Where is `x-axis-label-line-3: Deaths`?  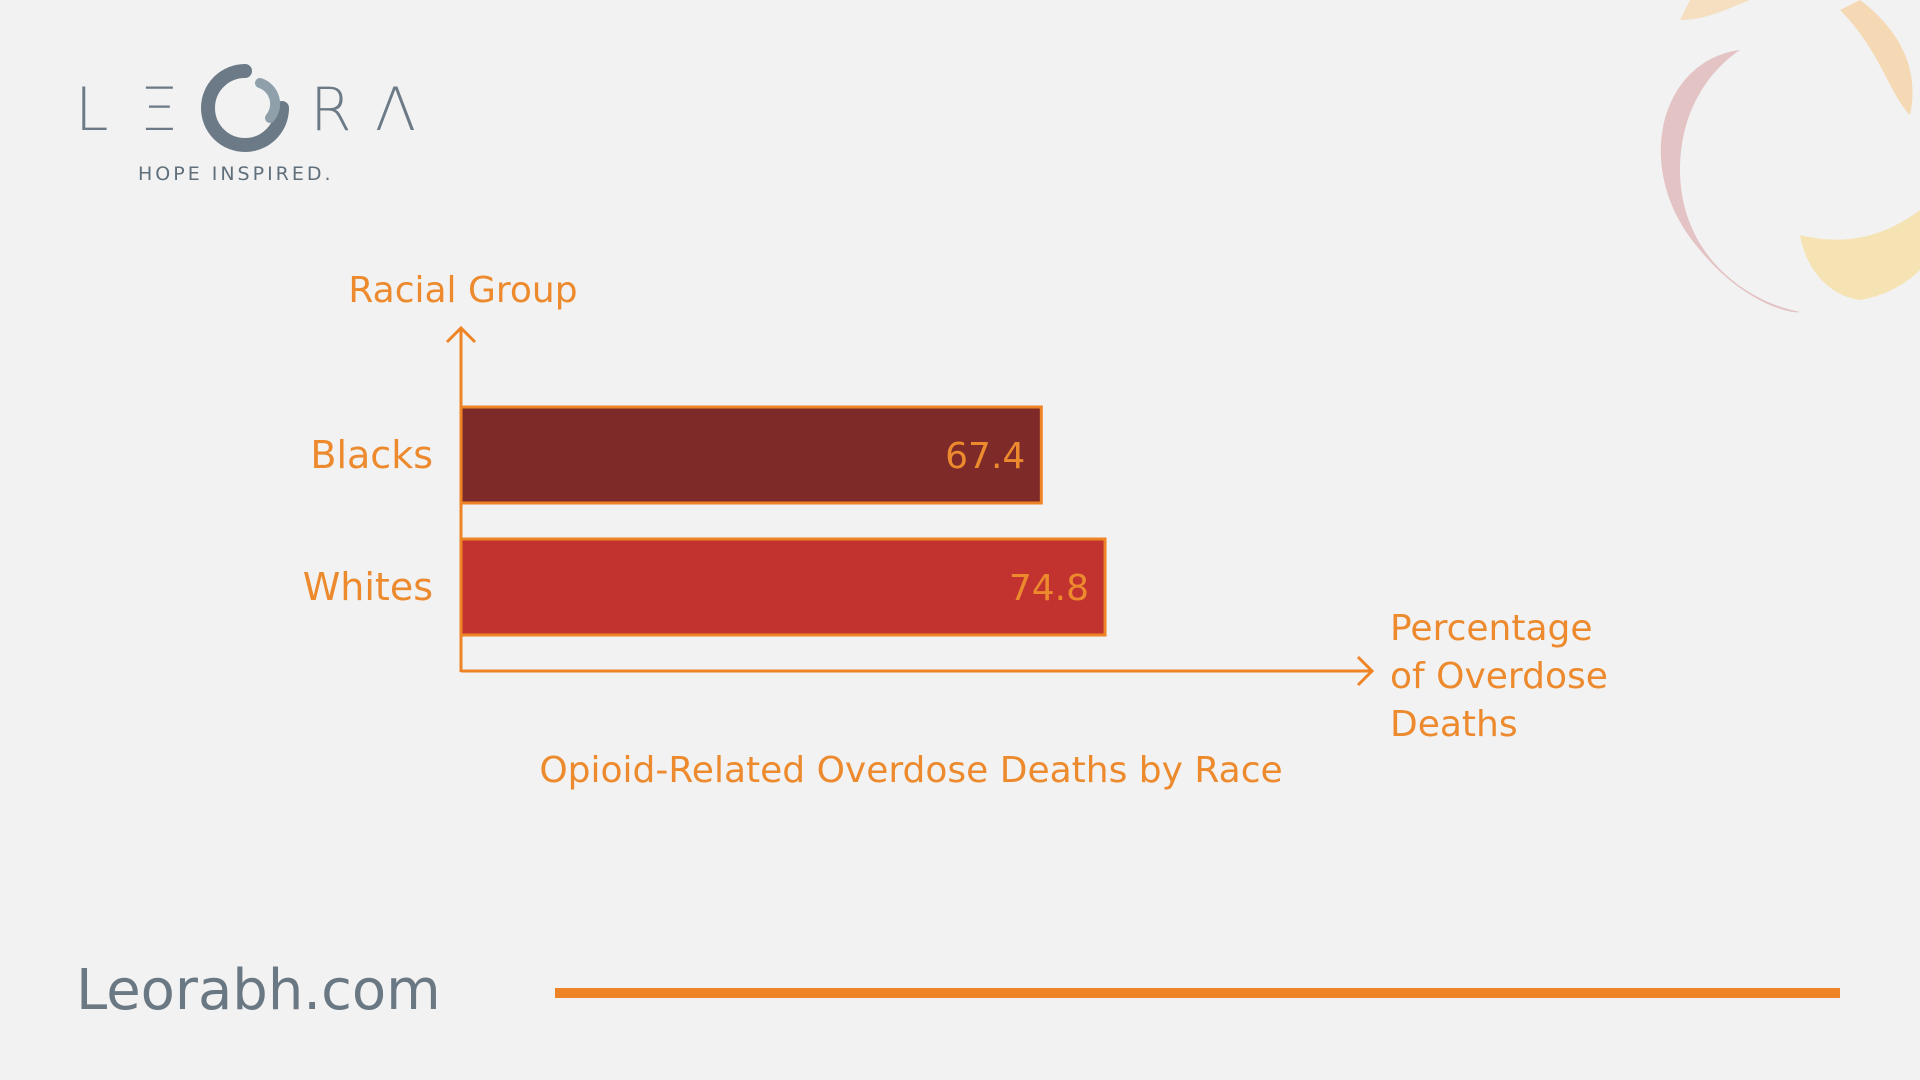
x-axis-label-line-3: Deaths is located at coordinates (1454, 724).